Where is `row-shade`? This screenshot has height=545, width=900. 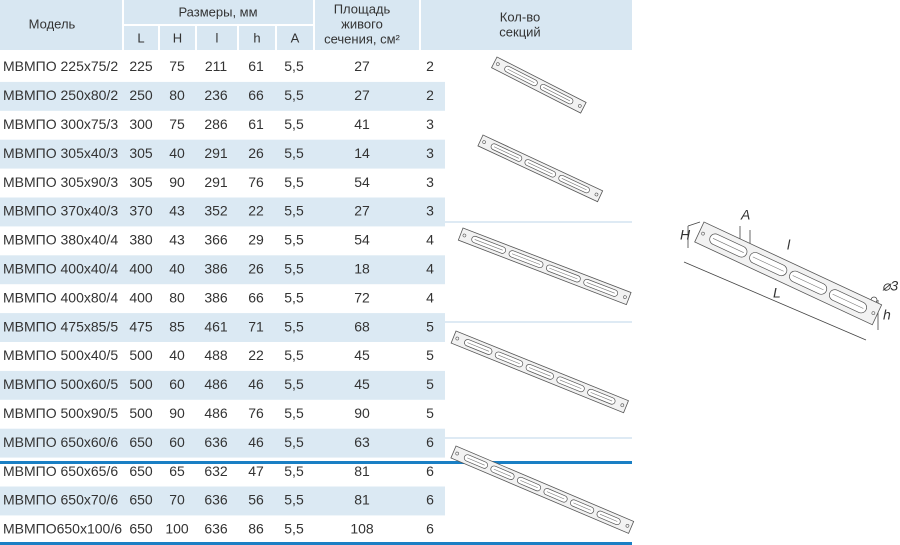
row-shade is located at coordinates (222, 501).